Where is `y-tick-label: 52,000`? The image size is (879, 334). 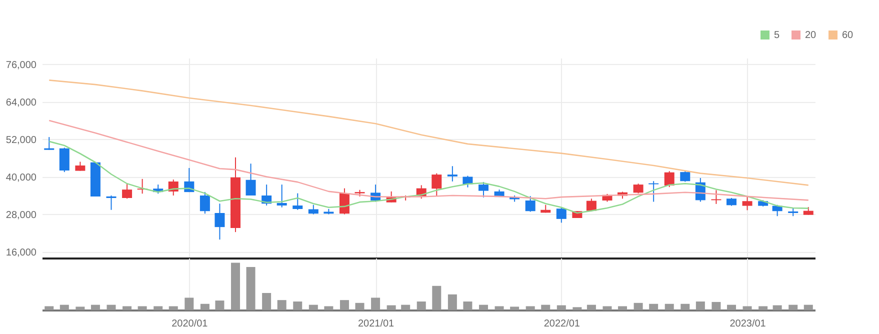
y-tick-label: 52,000 is located at coordinates (21, 140).